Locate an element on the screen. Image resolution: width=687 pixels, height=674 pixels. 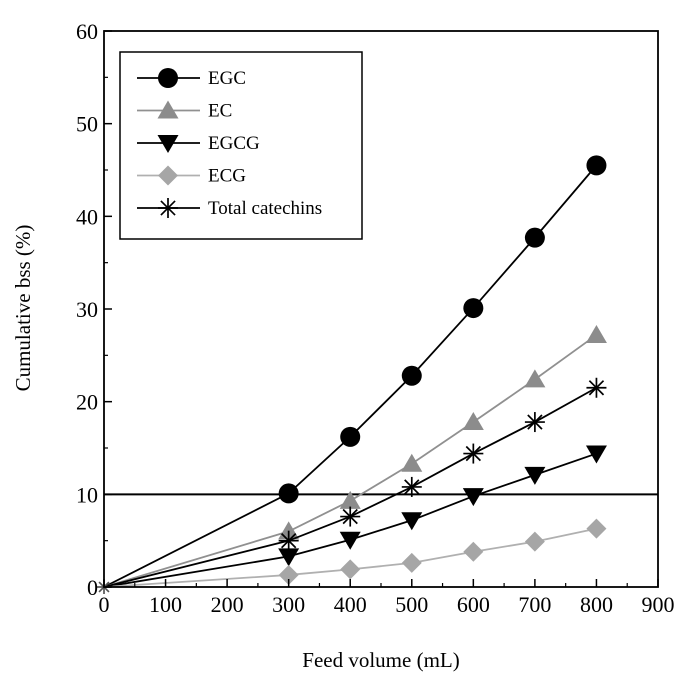
y-tick-label: 50 is located at coordinates (87, 124).